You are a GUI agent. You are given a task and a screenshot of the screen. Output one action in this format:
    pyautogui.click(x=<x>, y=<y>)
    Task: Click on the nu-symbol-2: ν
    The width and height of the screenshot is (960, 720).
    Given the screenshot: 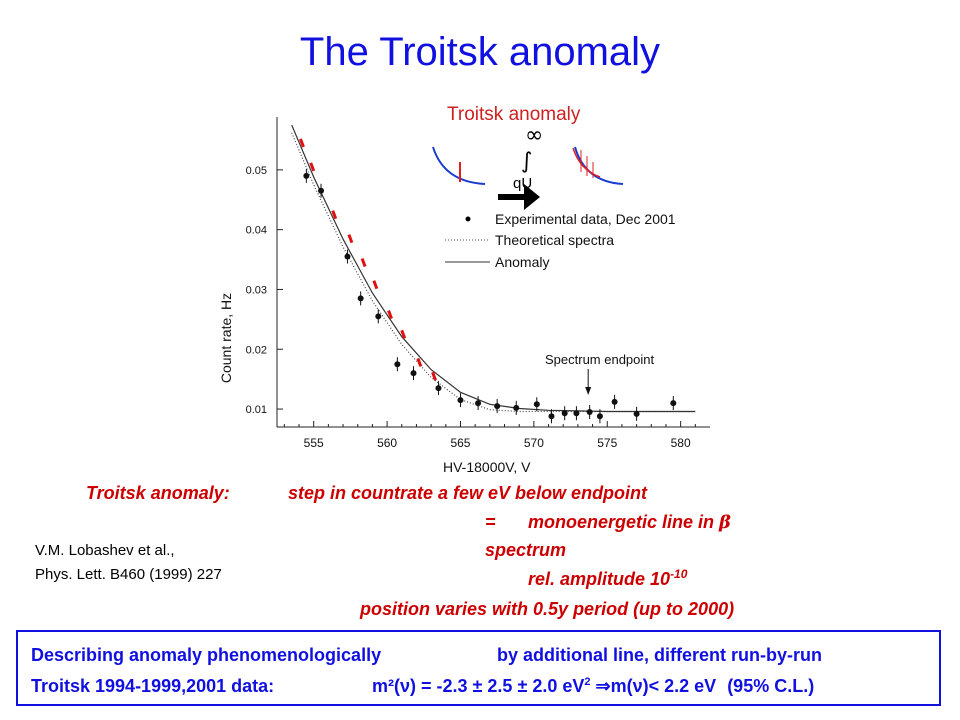 What is the action you would take?
    pyautogui.click(x=637, y=686)
    